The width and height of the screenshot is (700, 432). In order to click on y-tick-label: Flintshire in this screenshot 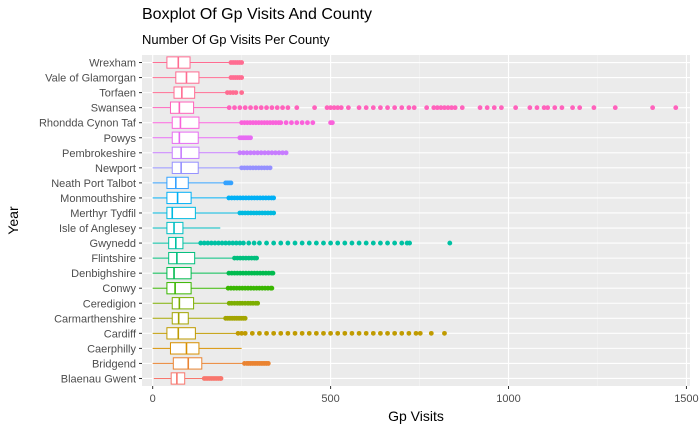, I will do `click(113, 259)`.